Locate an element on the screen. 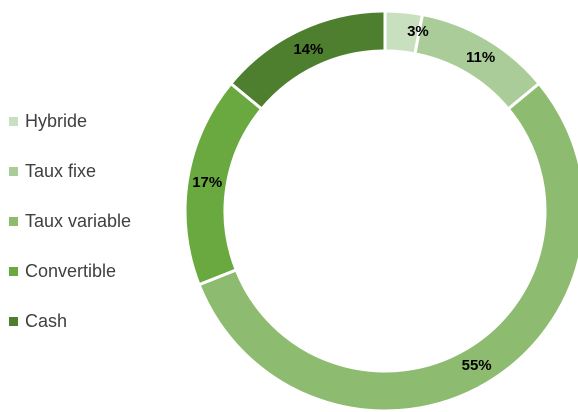 The height and width of the screenshot is (412, 578). legend-item-convertible: Convertible is located at coordinates (70, 271).